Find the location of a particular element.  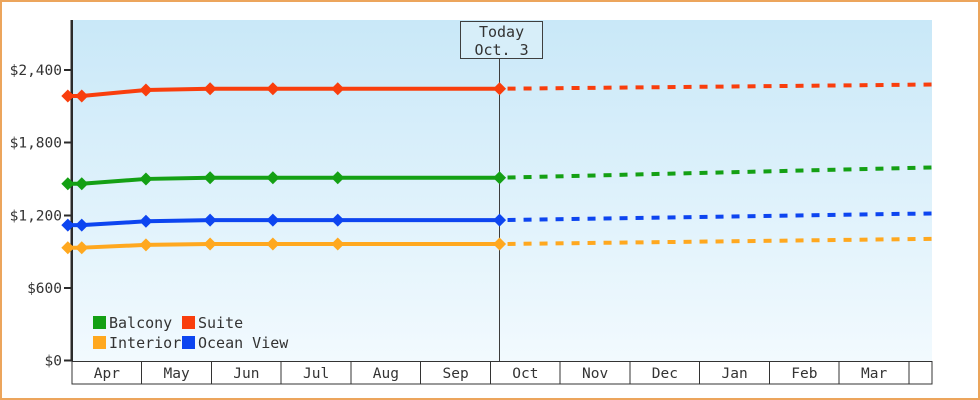

legend-label: Interior is located at coordinates (145, 343).